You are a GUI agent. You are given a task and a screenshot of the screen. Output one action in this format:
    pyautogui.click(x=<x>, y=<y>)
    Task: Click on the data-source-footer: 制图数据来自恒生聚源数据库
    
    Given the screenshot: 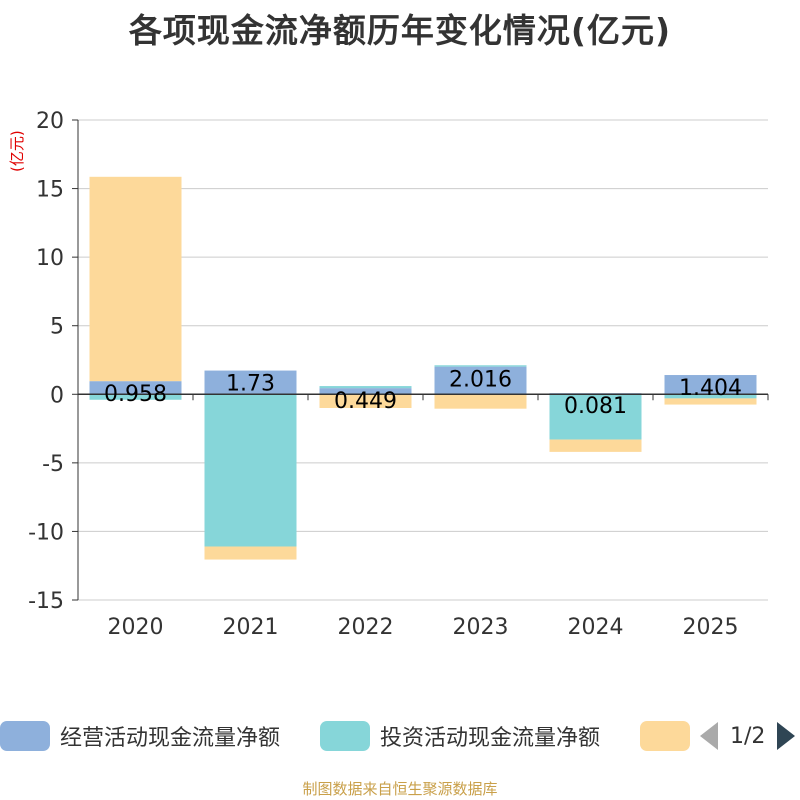 What is the action you would take?
    pyautogui.click(x=400, y=789)
    